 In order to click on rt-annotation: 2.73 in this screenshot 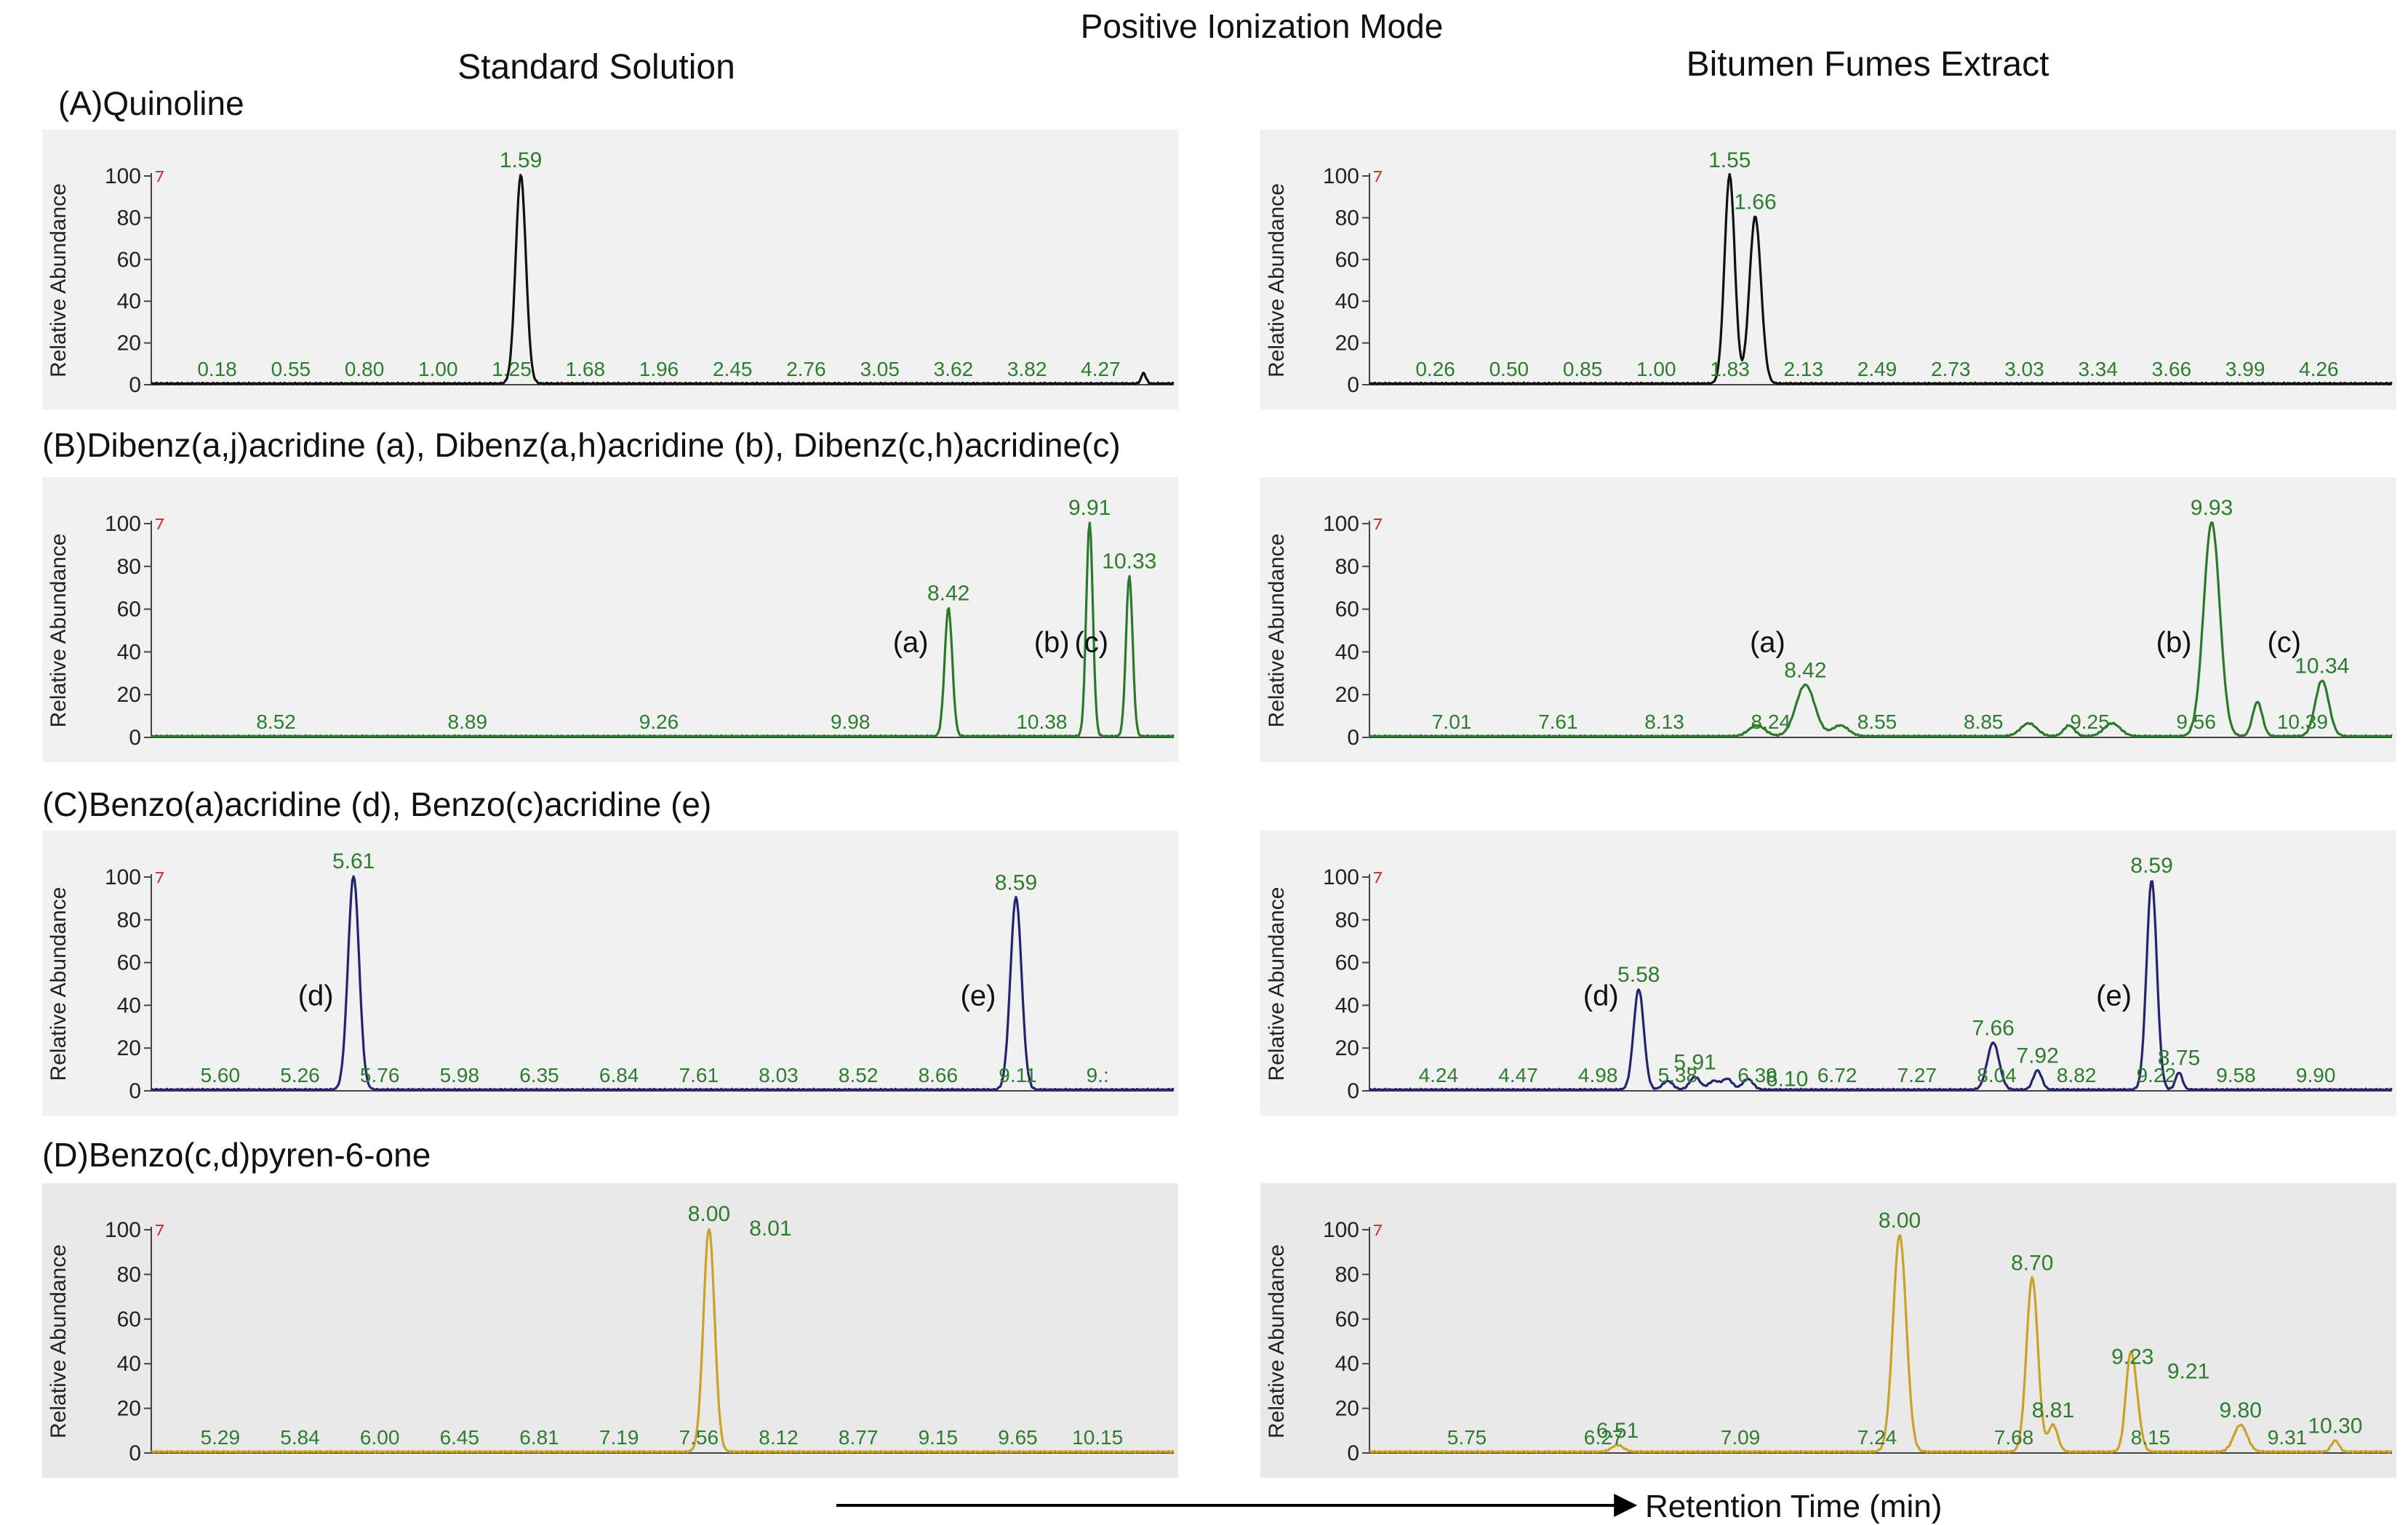, I will do `click(1951, 369)`.